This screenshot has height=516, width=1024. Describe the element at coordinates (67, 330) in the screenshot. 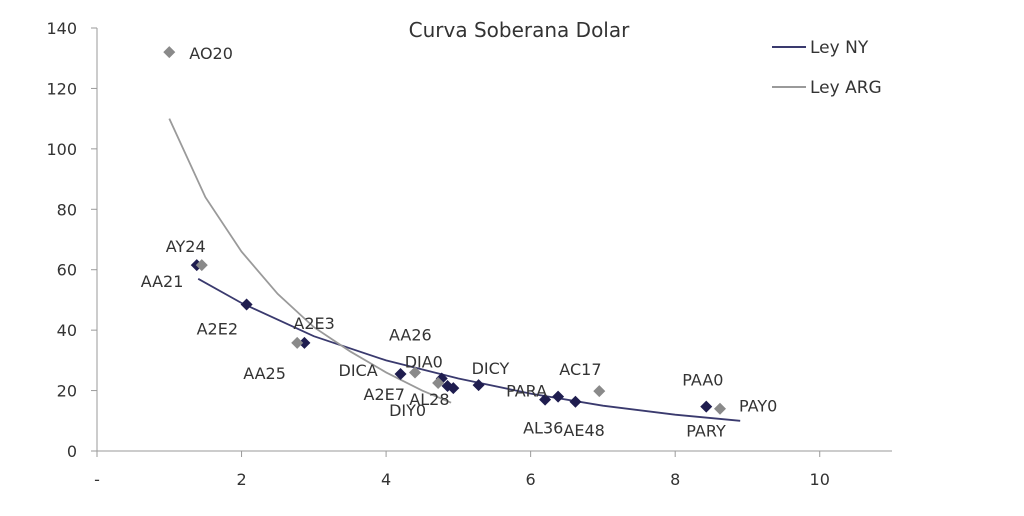

I see `y-tick-label: 40` at that location.